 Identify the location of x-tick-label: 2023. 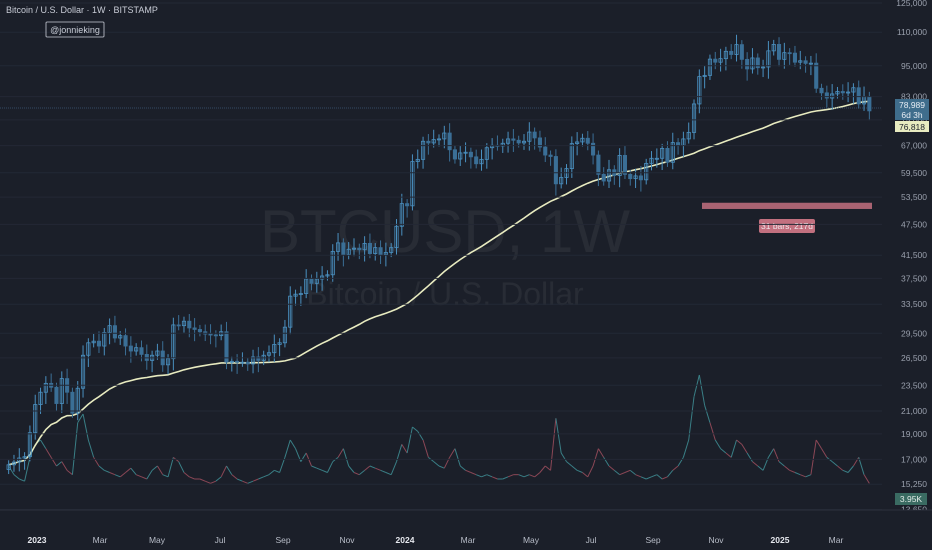
(37, 540).